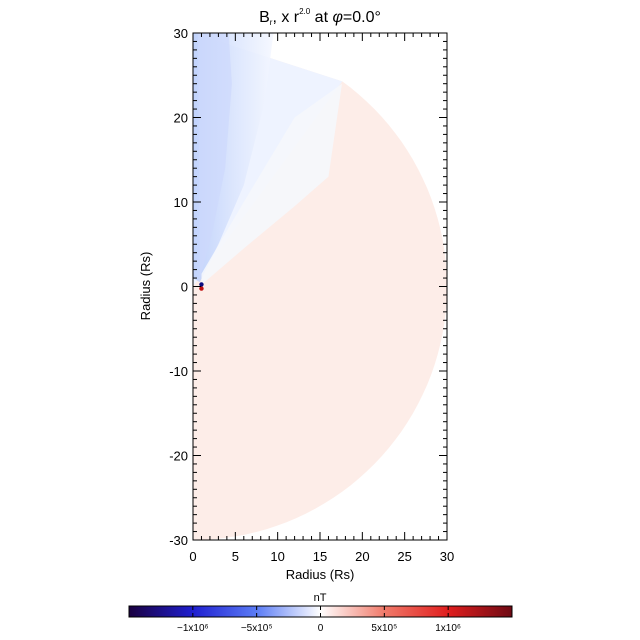  I want to click on y-tick-label: 30, so click(181, 33).